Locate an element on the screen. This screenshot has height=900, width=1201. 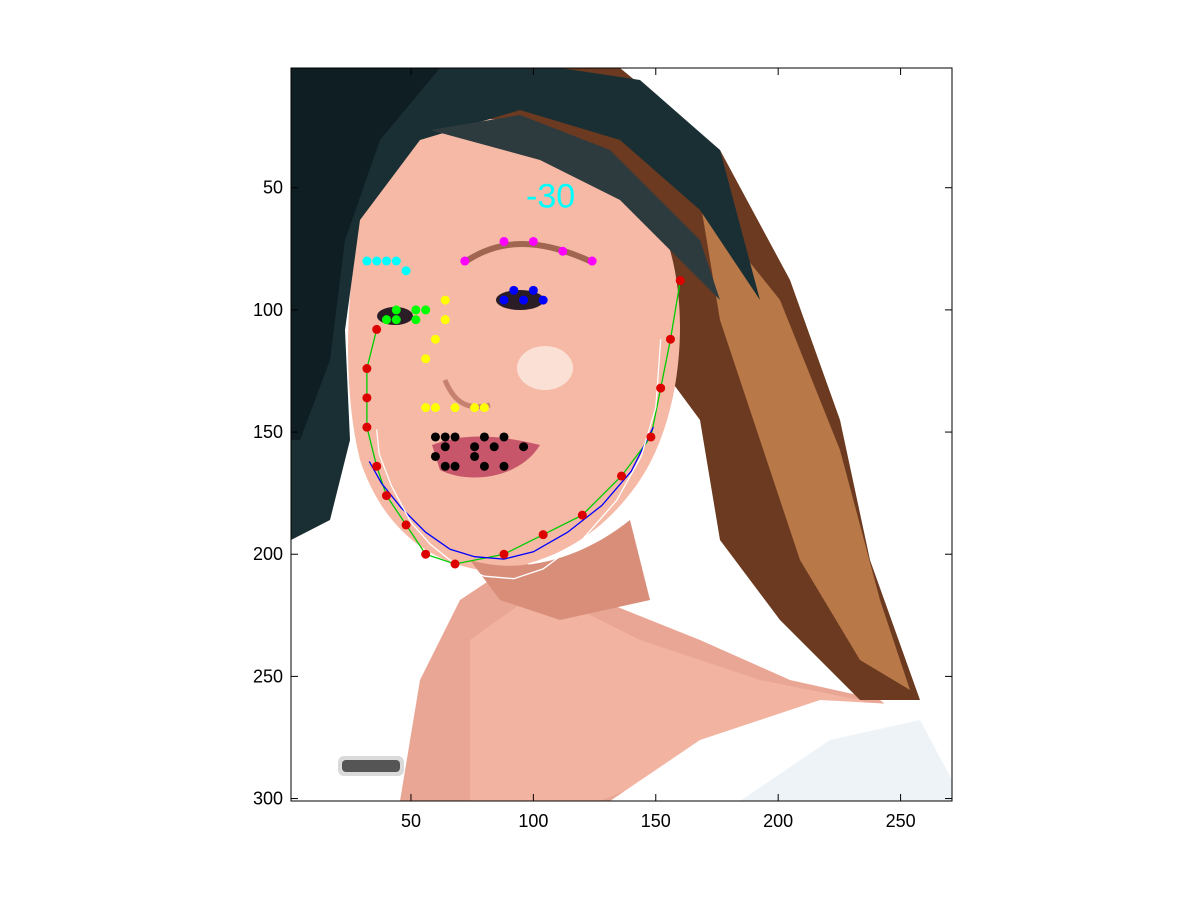
x-tick-label: 250 is located at coordinates (901, 821).